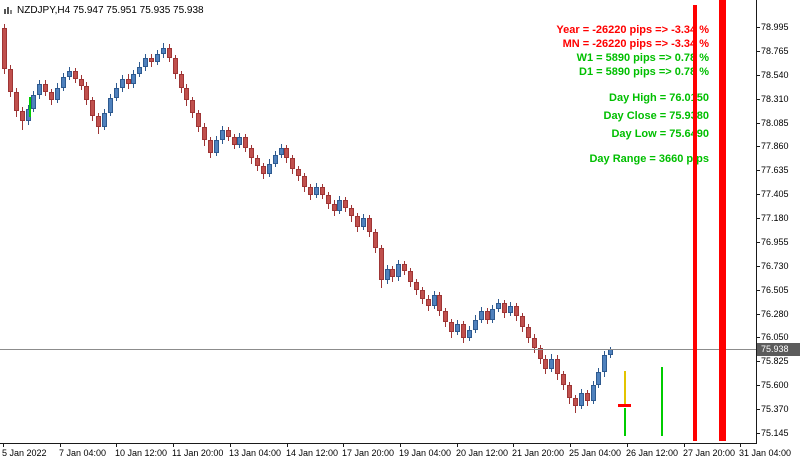 This screenshot has height=469, width=800. What do you see at coordinates (110, 10) in the screenshot?
I see `symbol-ohlc-title: NZDJPY,H4 75.947 75.951 75.935 75.938` at bounding box center [110, 10].